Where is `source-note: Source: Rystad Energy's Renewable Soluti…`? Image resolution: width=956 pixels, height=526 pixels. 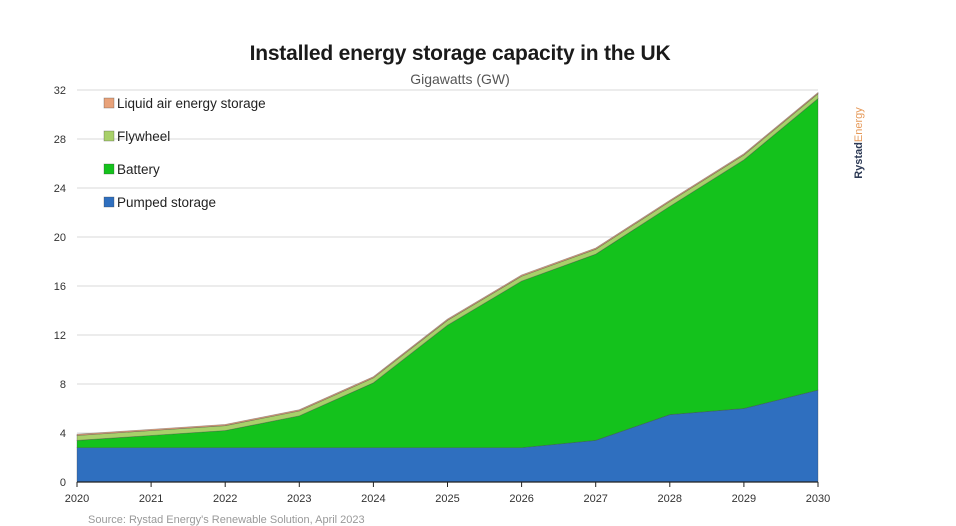
source-note: Source: Rystad Energy's Renewable Soluti… is located at coordinates (226, 520).